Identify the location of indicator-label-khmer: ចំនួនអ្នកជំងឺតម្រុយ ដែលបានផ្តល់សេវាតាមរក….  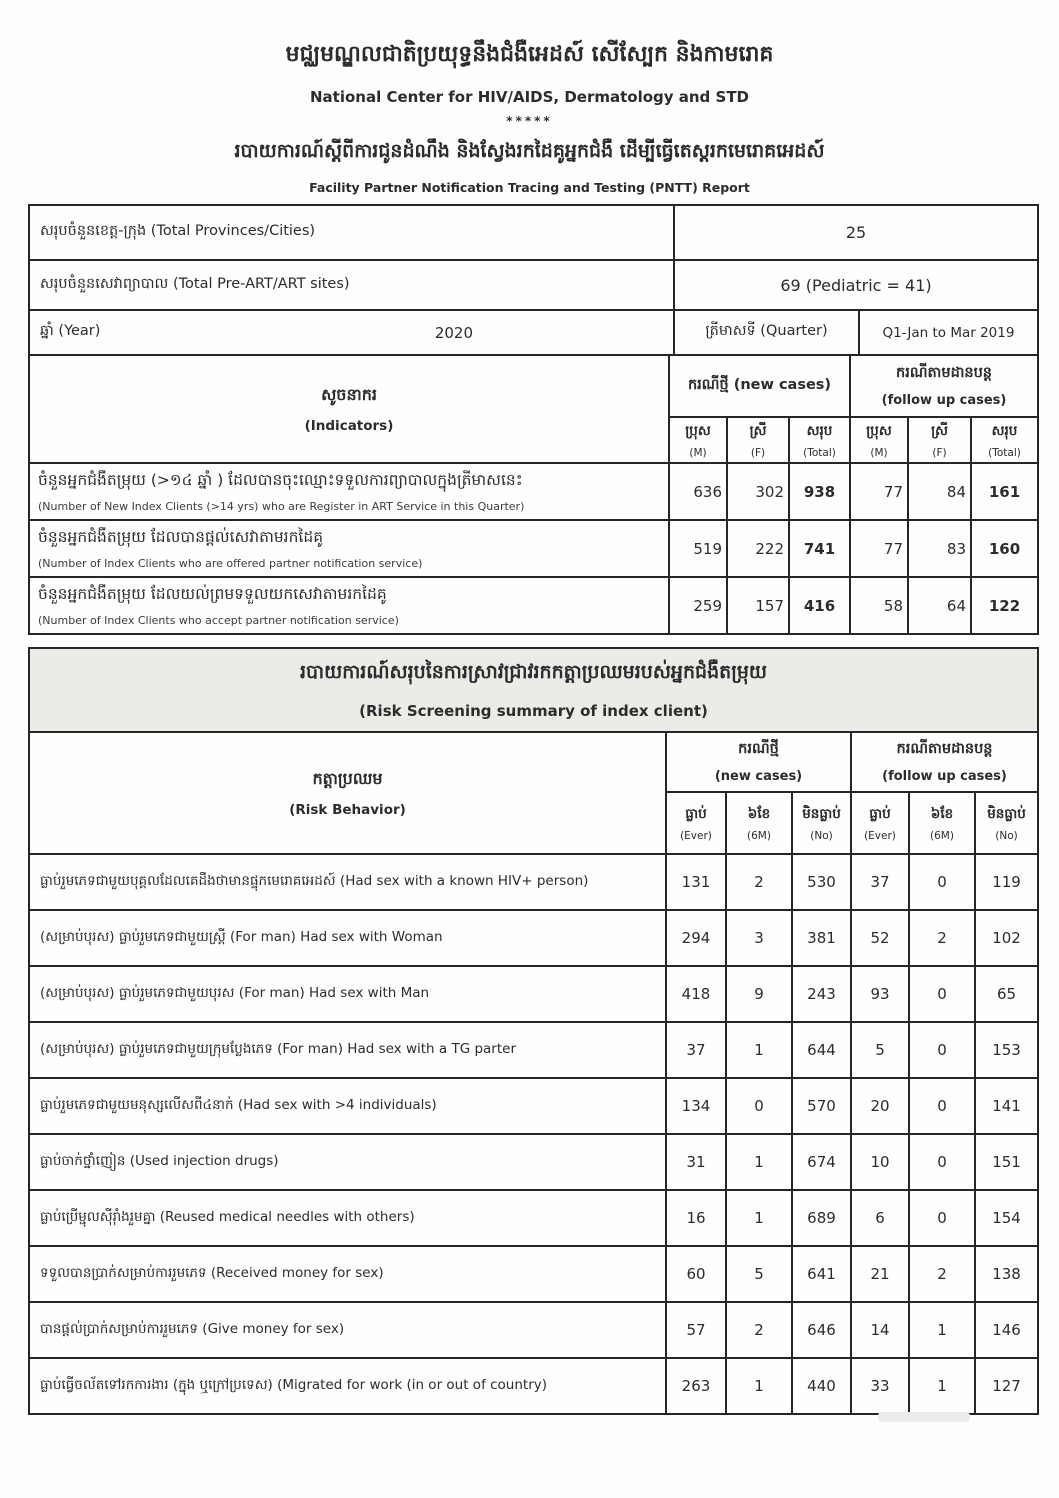
(181, 537).